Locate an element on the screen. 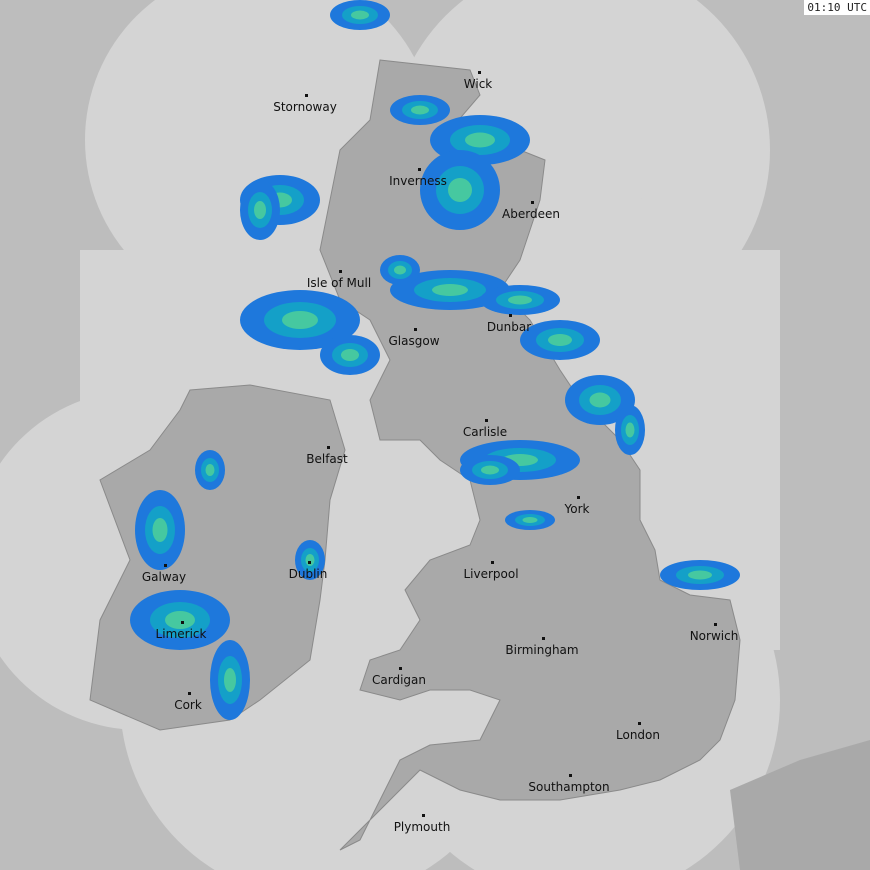 This screenshot has height=870, width=870. city-label: Liverpool is located at coordinates (491, 574).